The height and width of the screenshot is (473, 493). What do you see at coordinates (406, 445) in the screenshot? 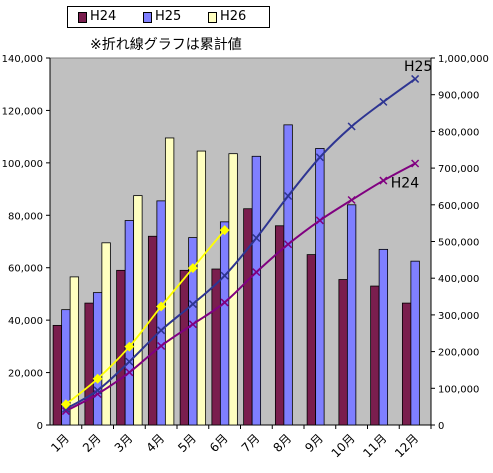
I see `x-tick-label: 12月` at bounding box center [406, 445].